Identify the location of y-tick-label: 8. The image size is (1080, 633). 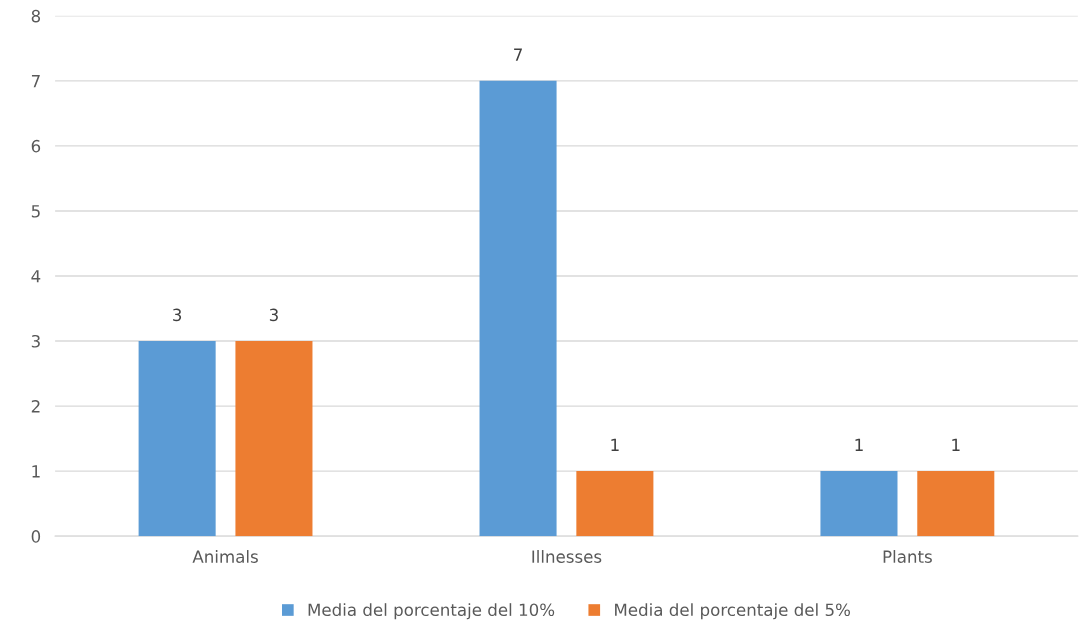
(36, 16).